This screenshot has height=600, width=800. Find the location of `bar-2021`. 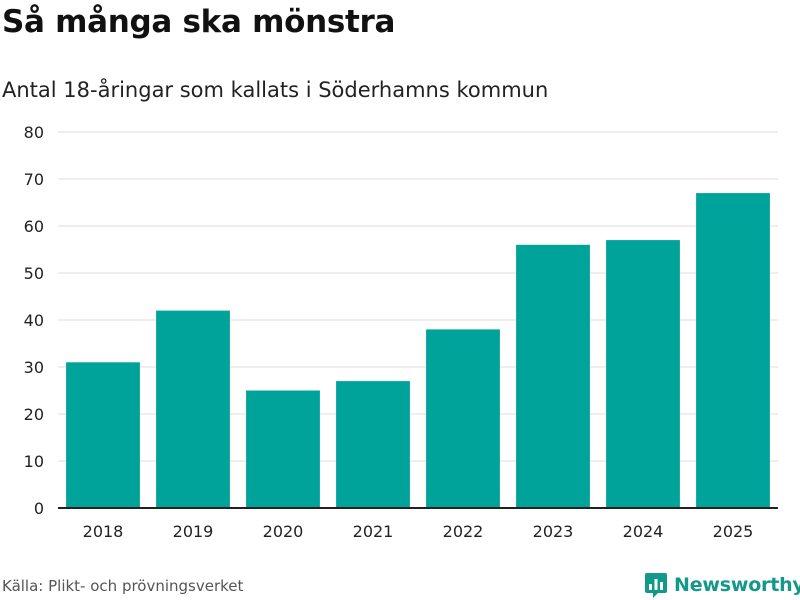

bar-2021 is located at coordinates (373, 444).